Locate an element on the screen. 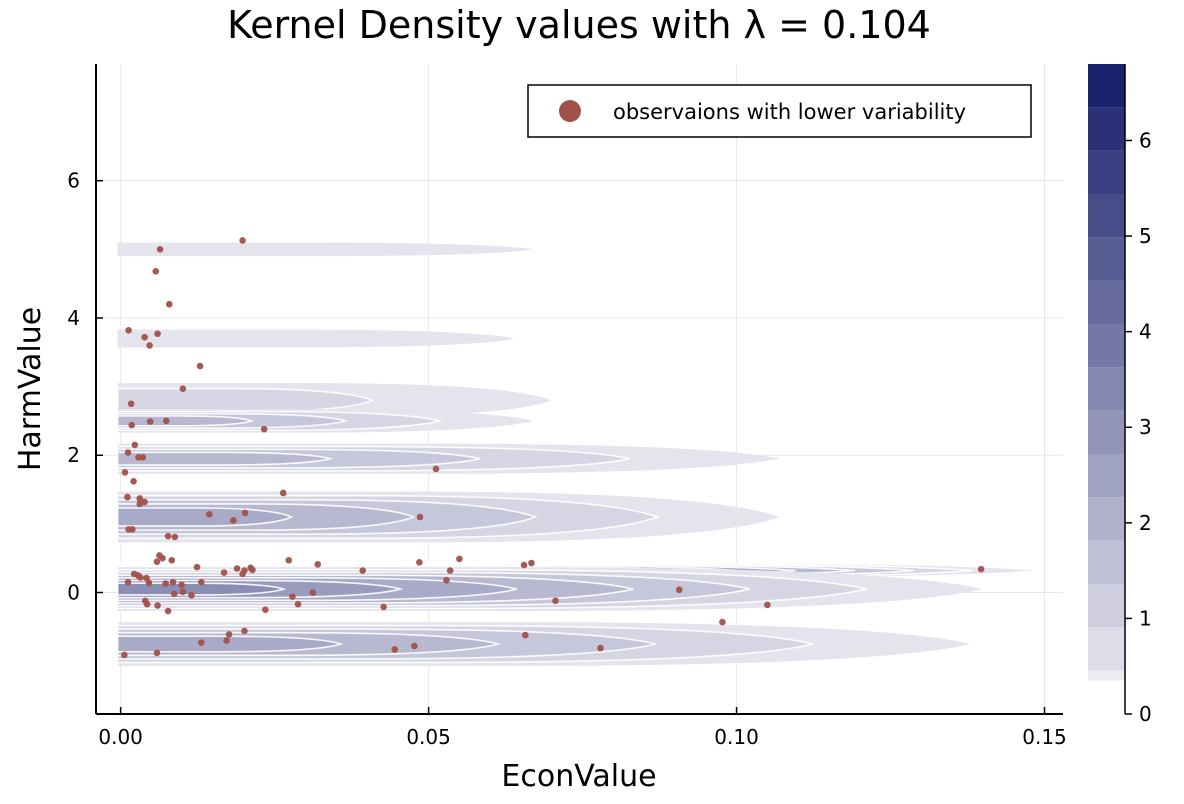 This screenshot has width=1184, height=804. colorbar-tick-label: 0 is located at coordinates (1145, 714).